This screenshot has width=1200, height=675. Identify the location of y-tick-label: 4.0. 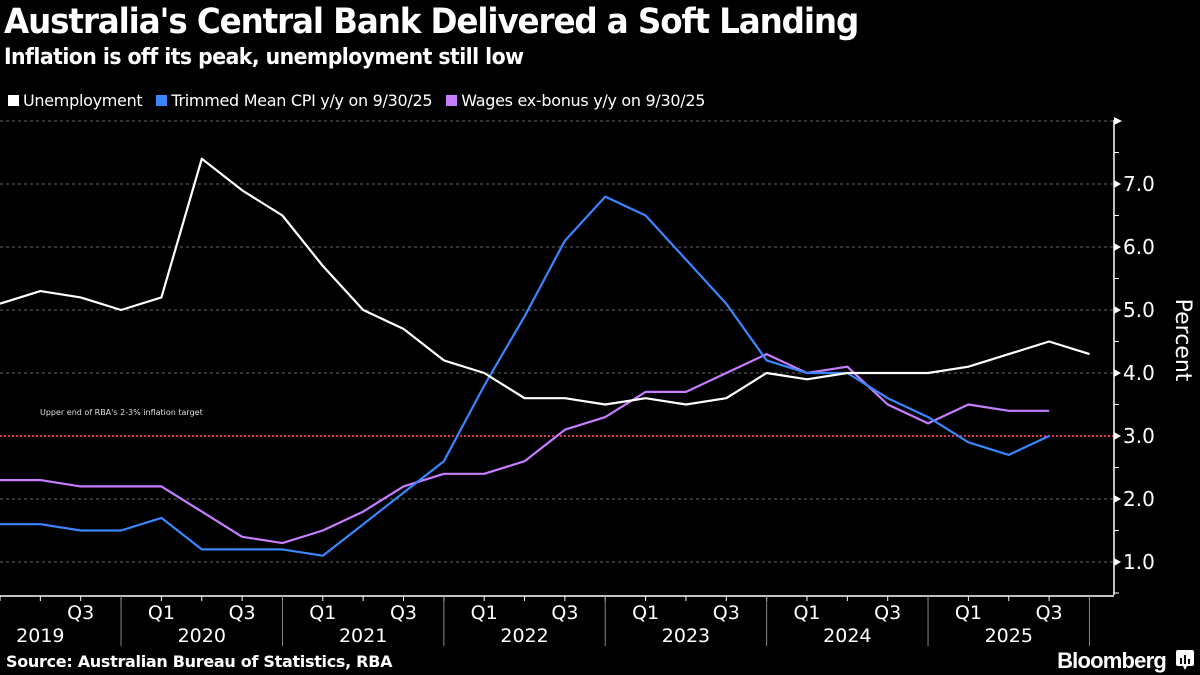
(1139, 373).